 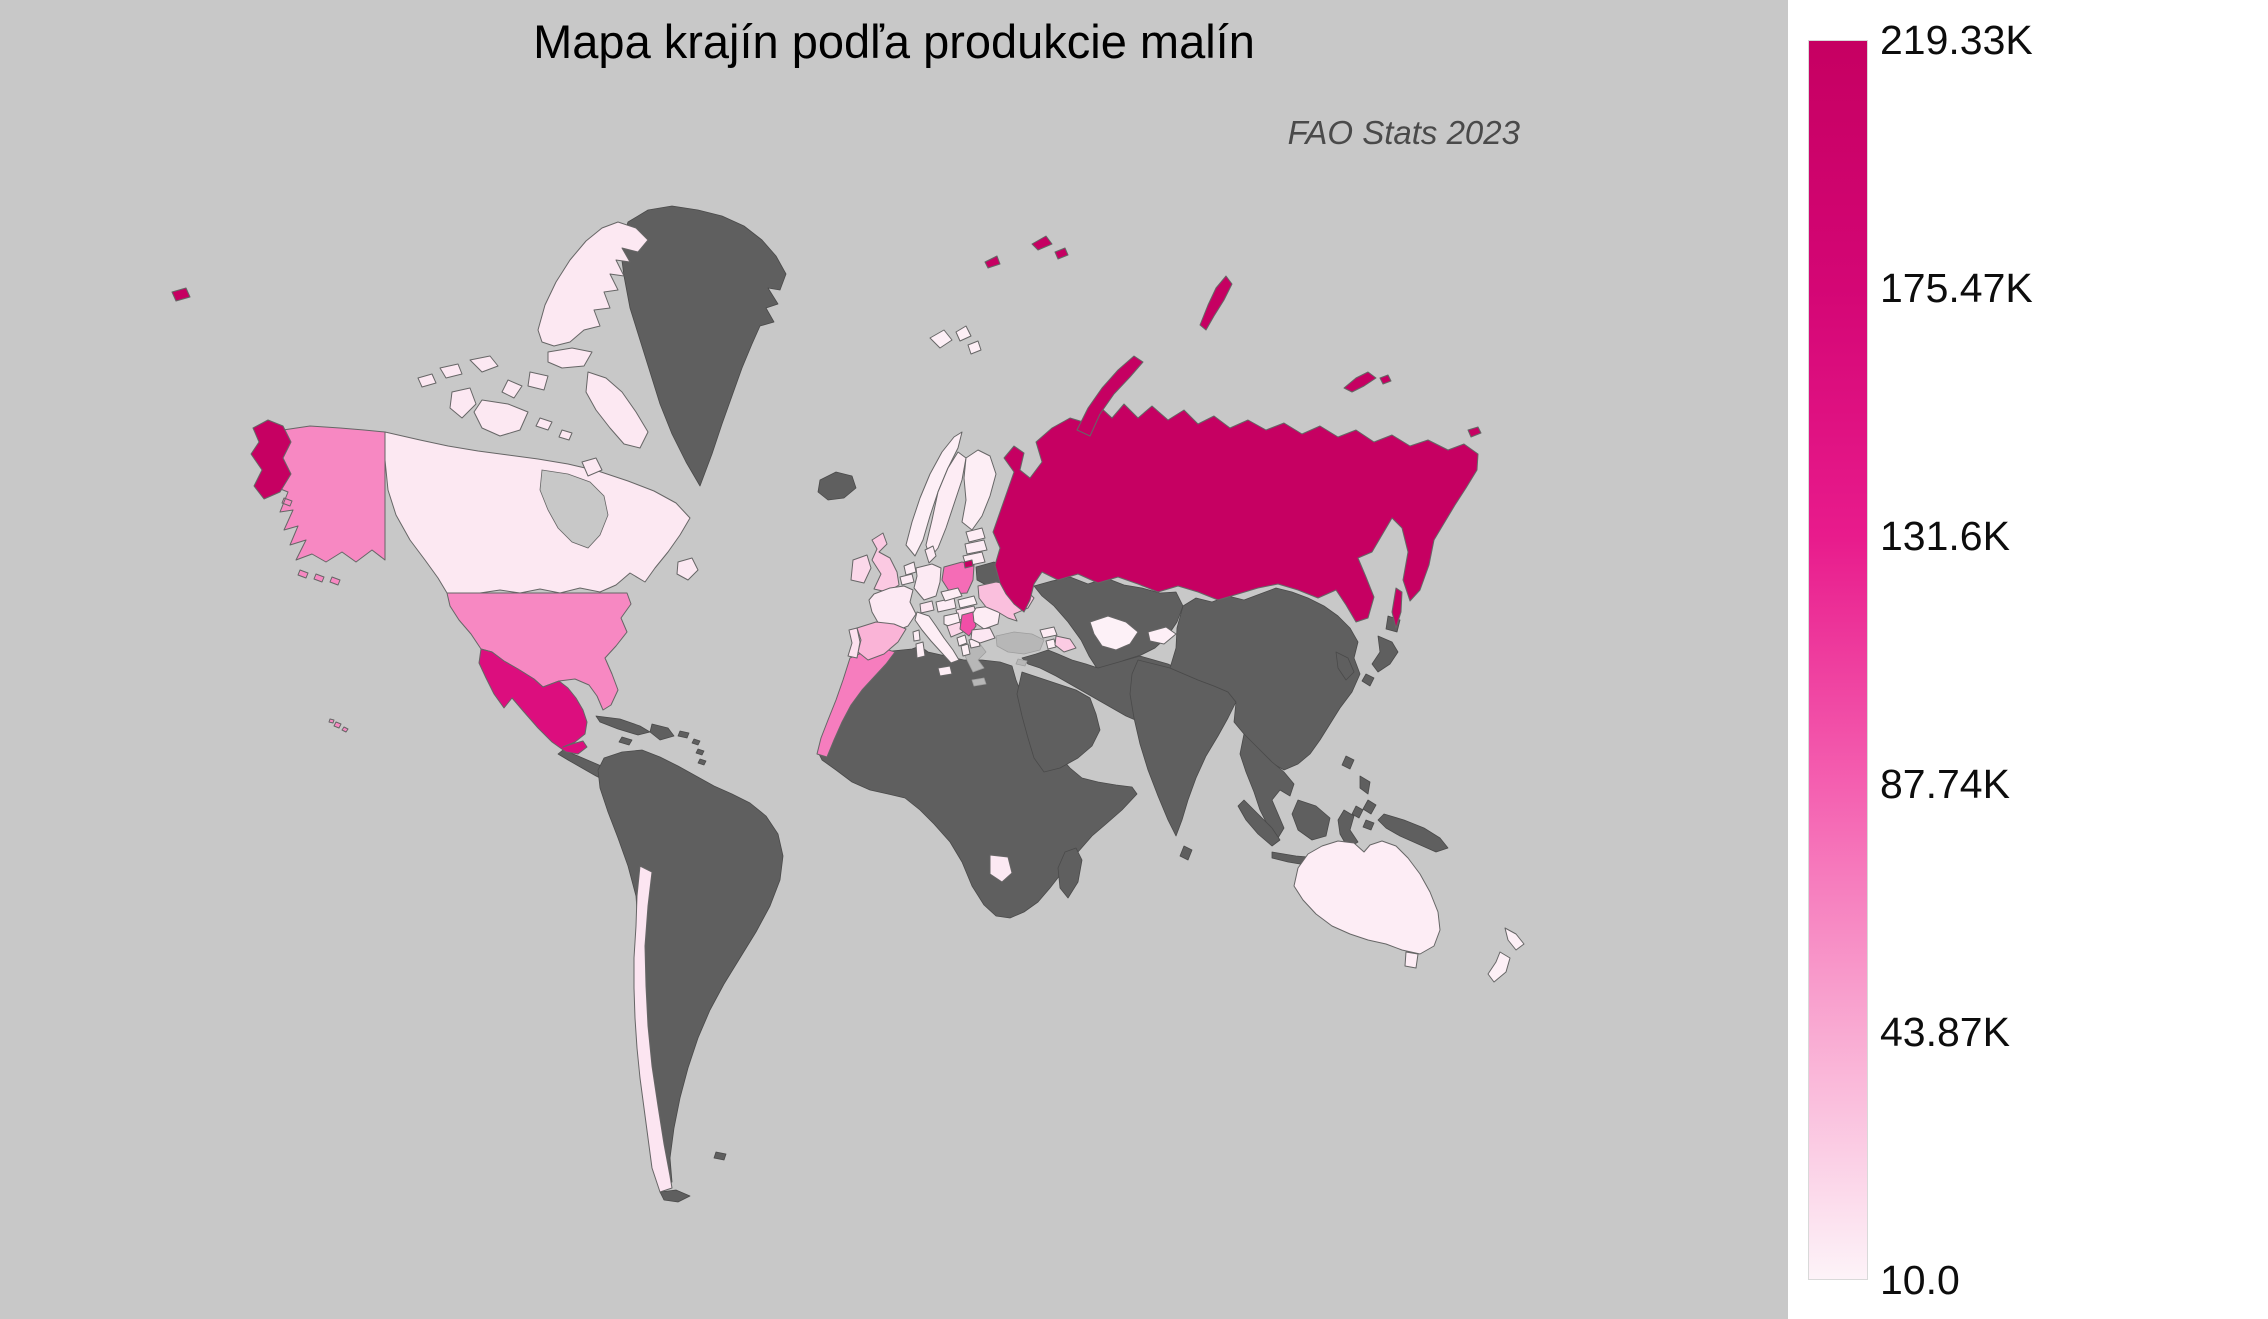 I want to click on country-italy, so click(x=936, y=644).